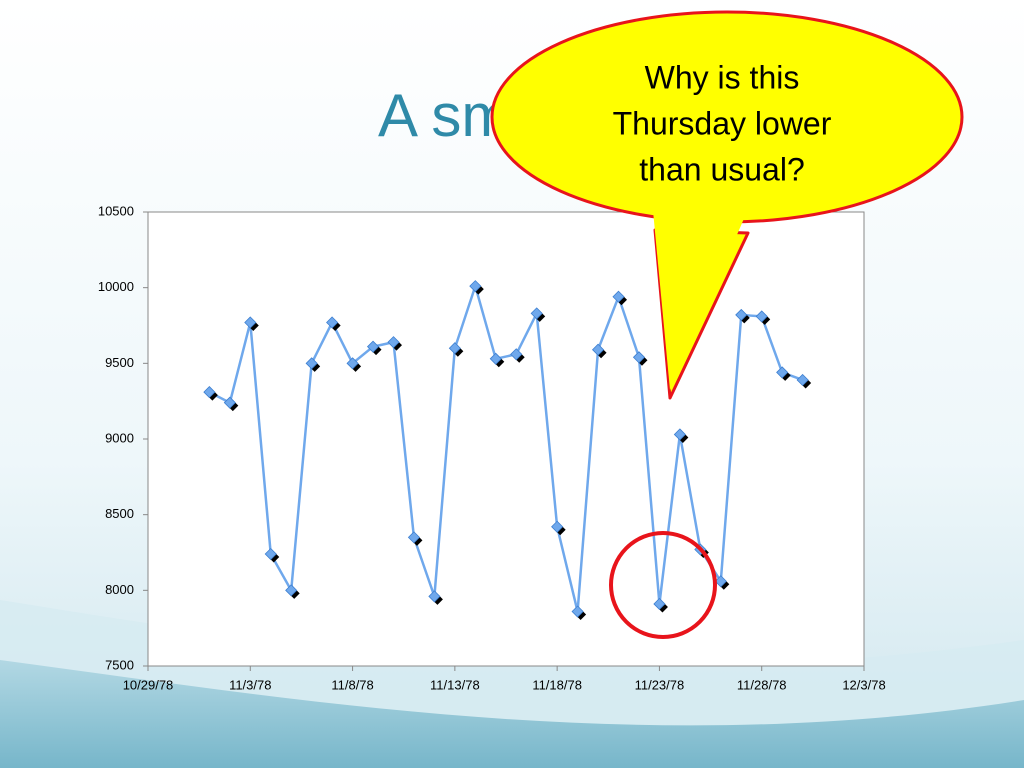 The width and height of the screenshot is (1024, 768). What do you see at coordinates (512, 714) in the screenshot?
I see `wave` at bounding box center [512, 714].